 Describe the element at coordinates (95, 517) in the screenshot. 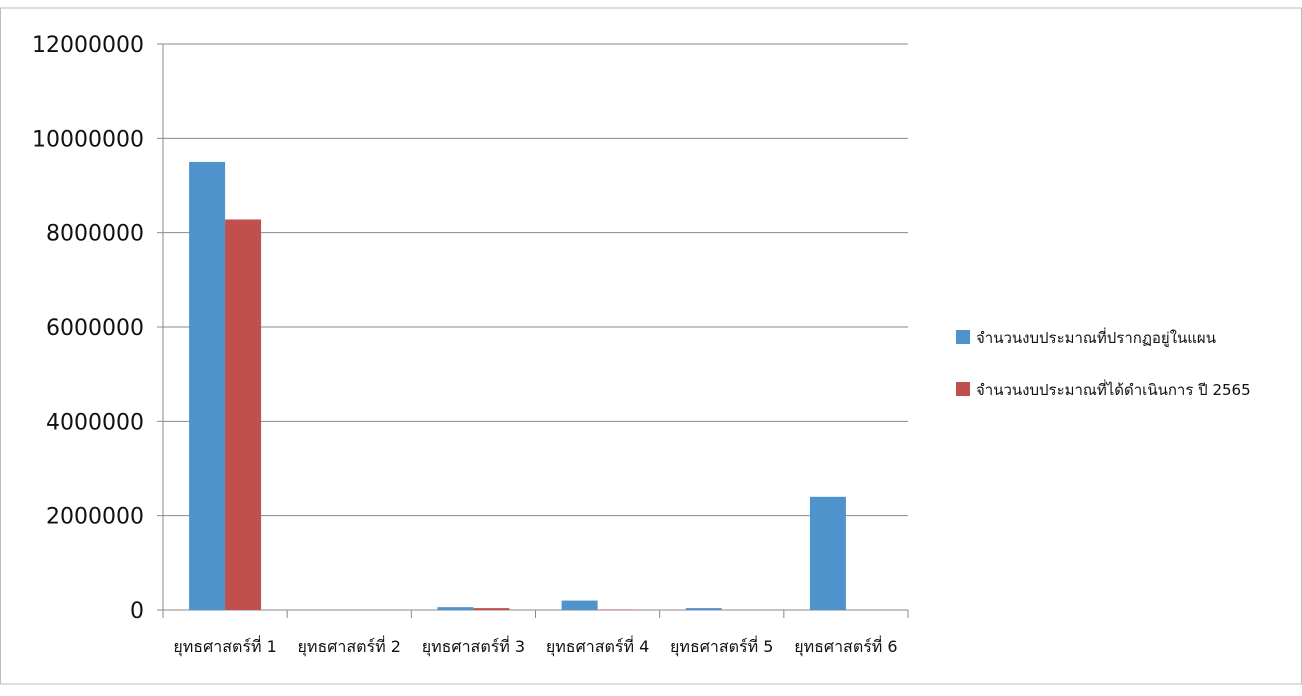

I see `y-tick-label: 2000000` at that location.